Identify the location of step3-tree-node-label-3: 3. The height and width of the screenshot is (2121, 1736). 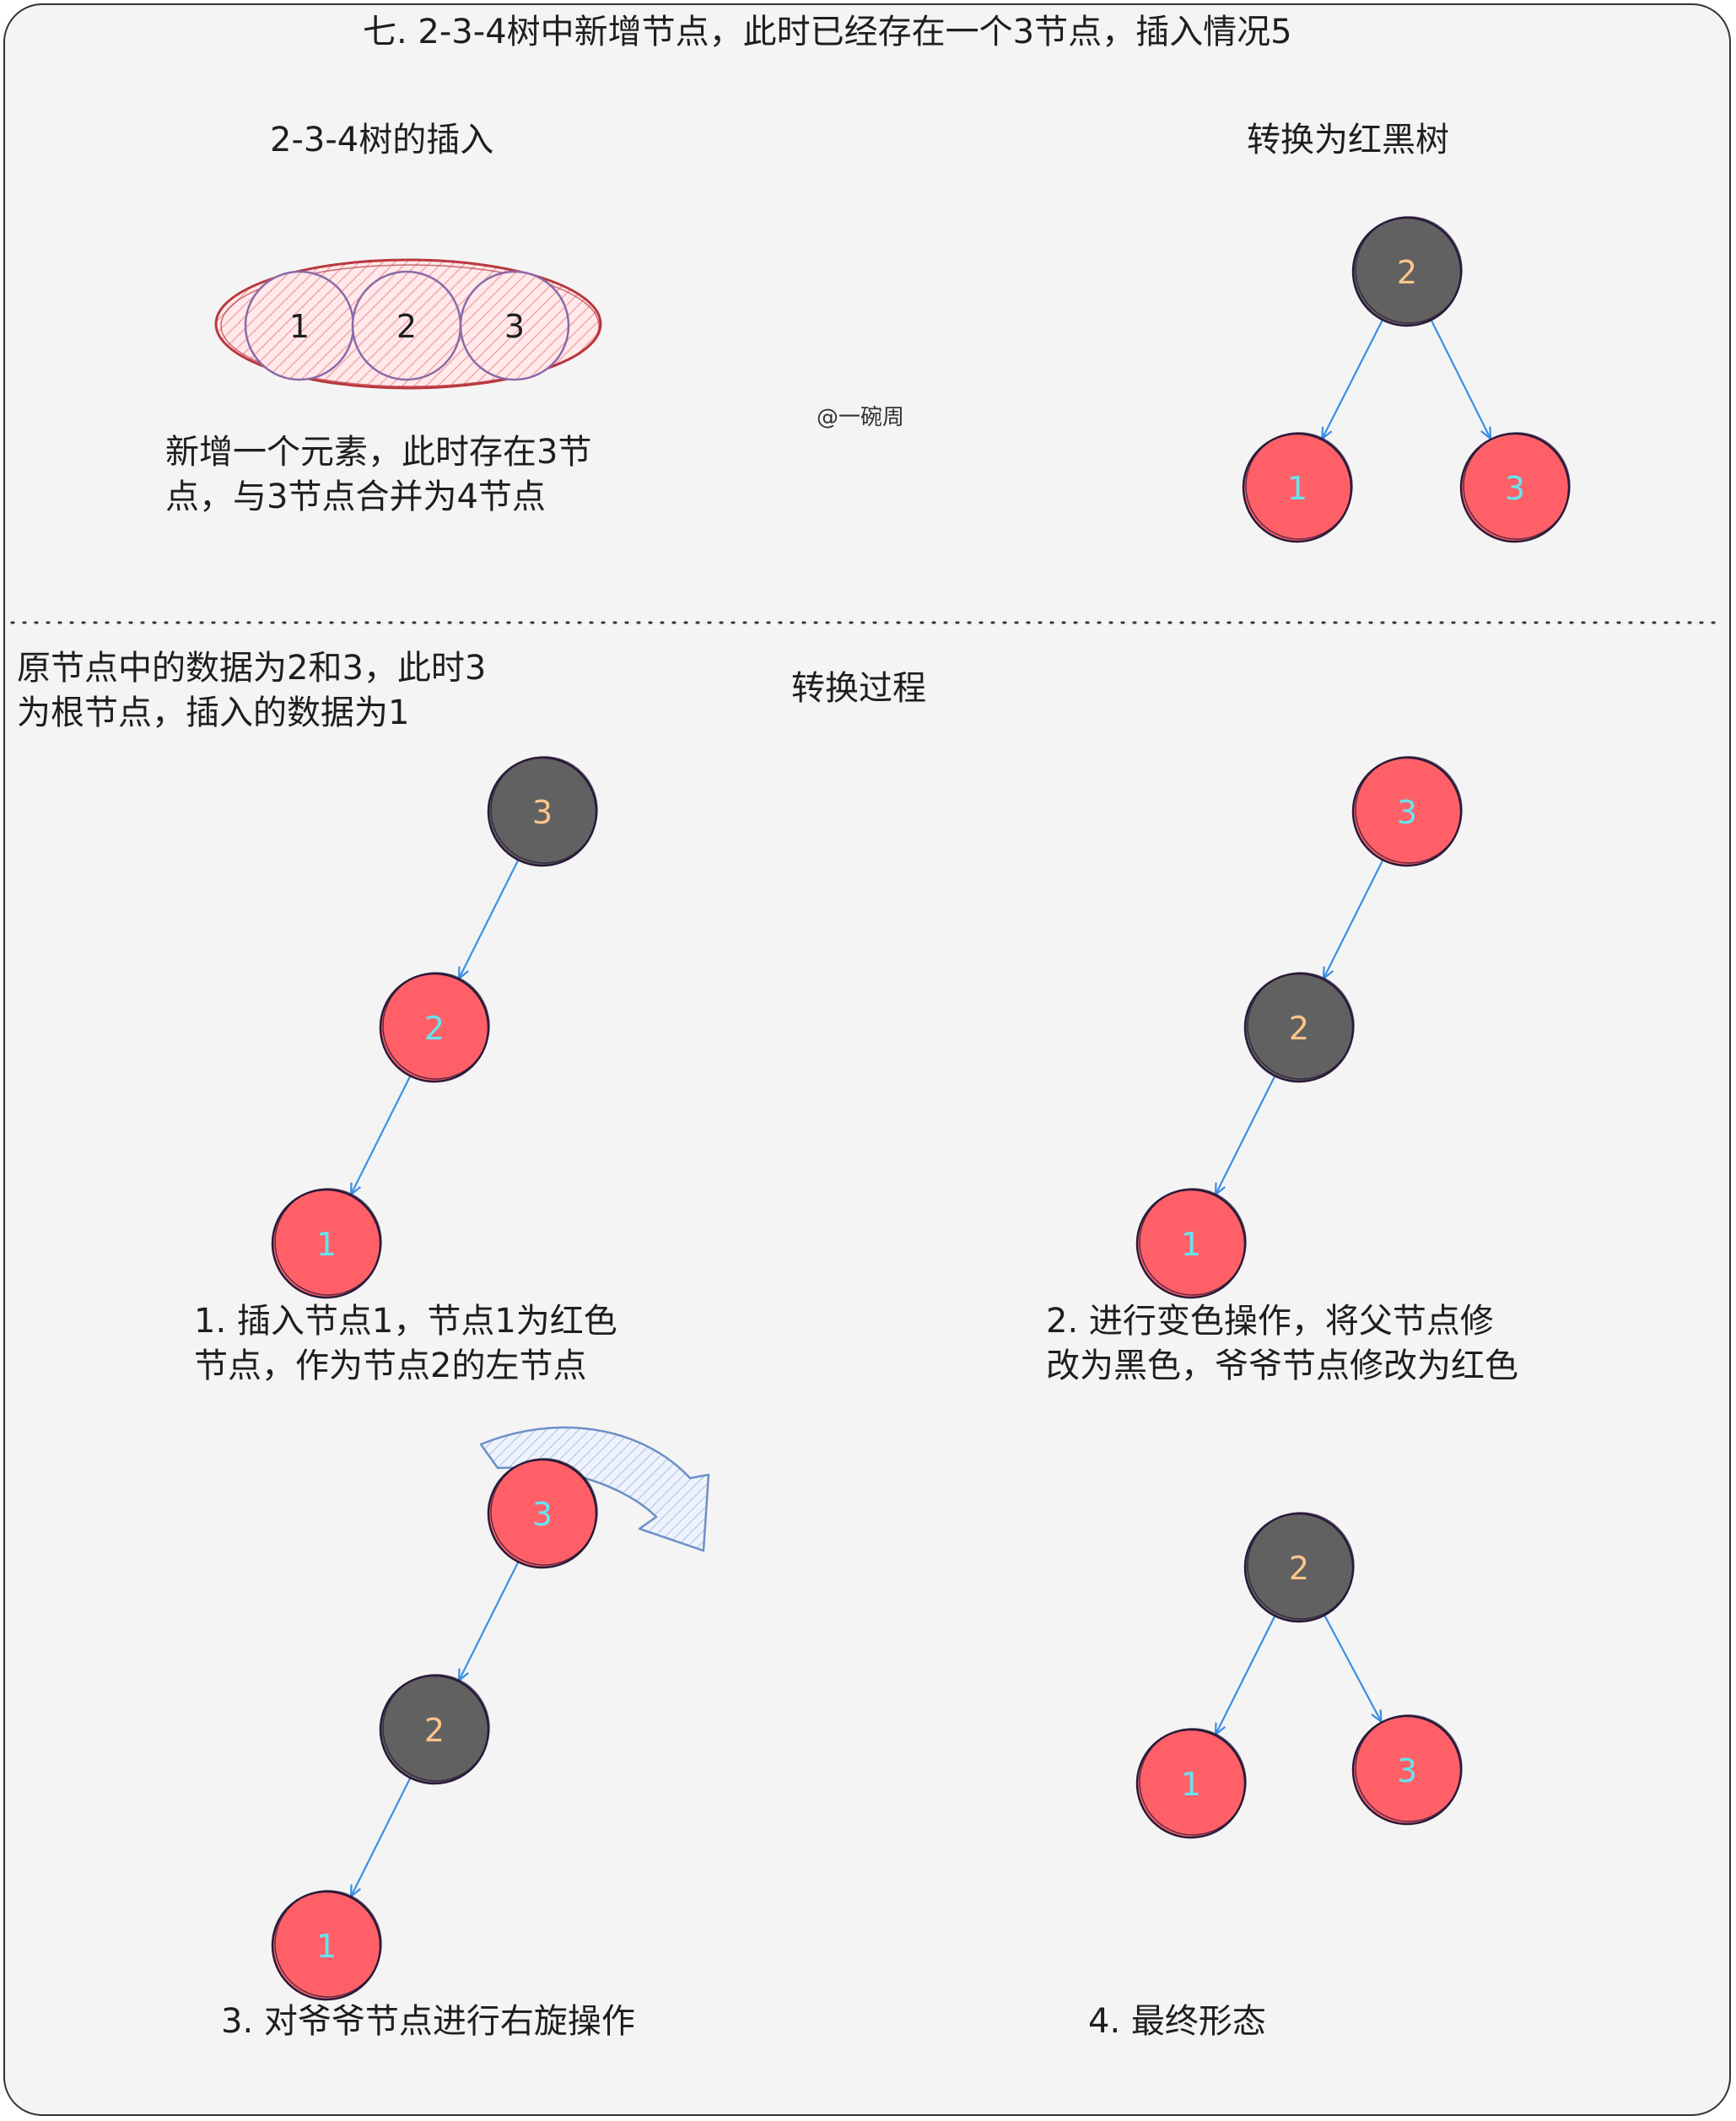
(542, 1515).